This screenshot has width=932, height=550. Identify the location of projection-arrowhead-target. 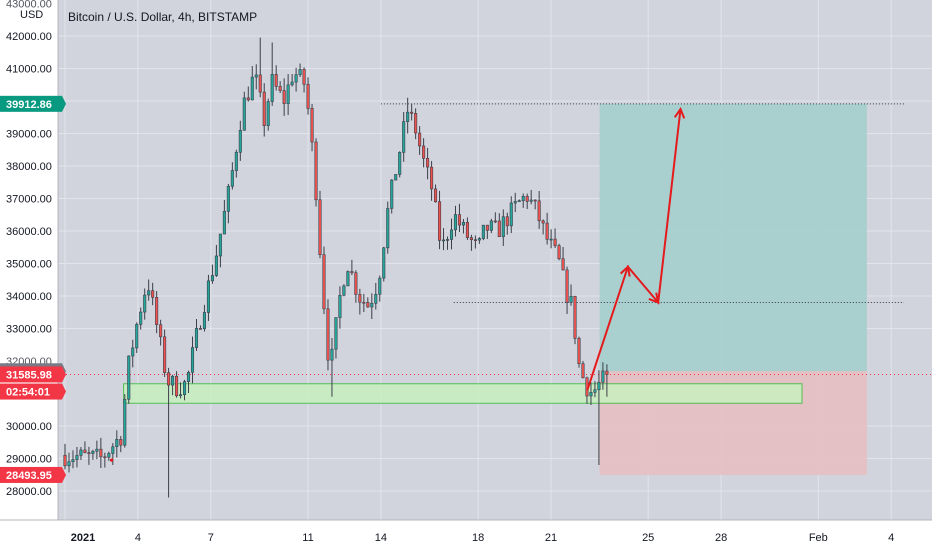
(679, 113).